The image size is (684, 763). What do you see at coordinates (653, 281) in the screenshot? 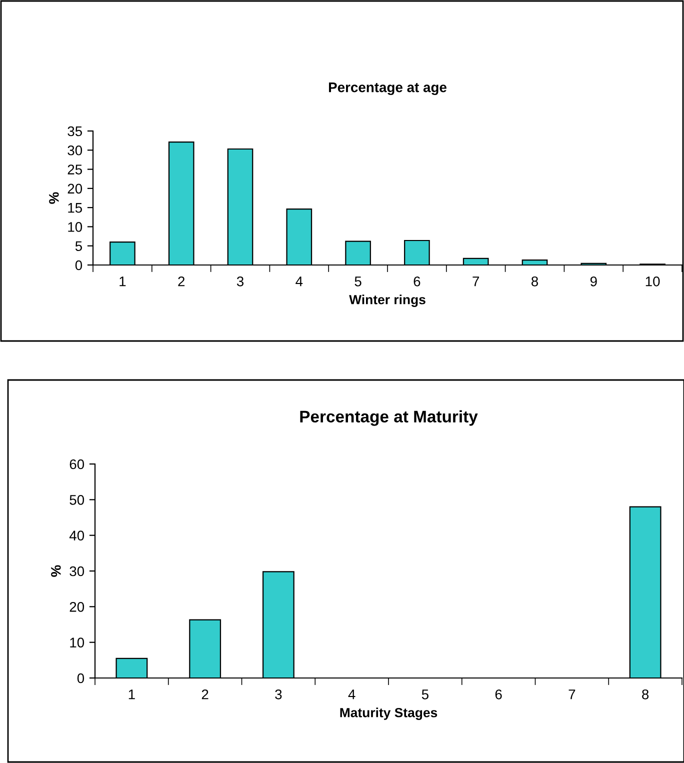
I see `x-tick-label: 10` at bounding box center [653, 281].